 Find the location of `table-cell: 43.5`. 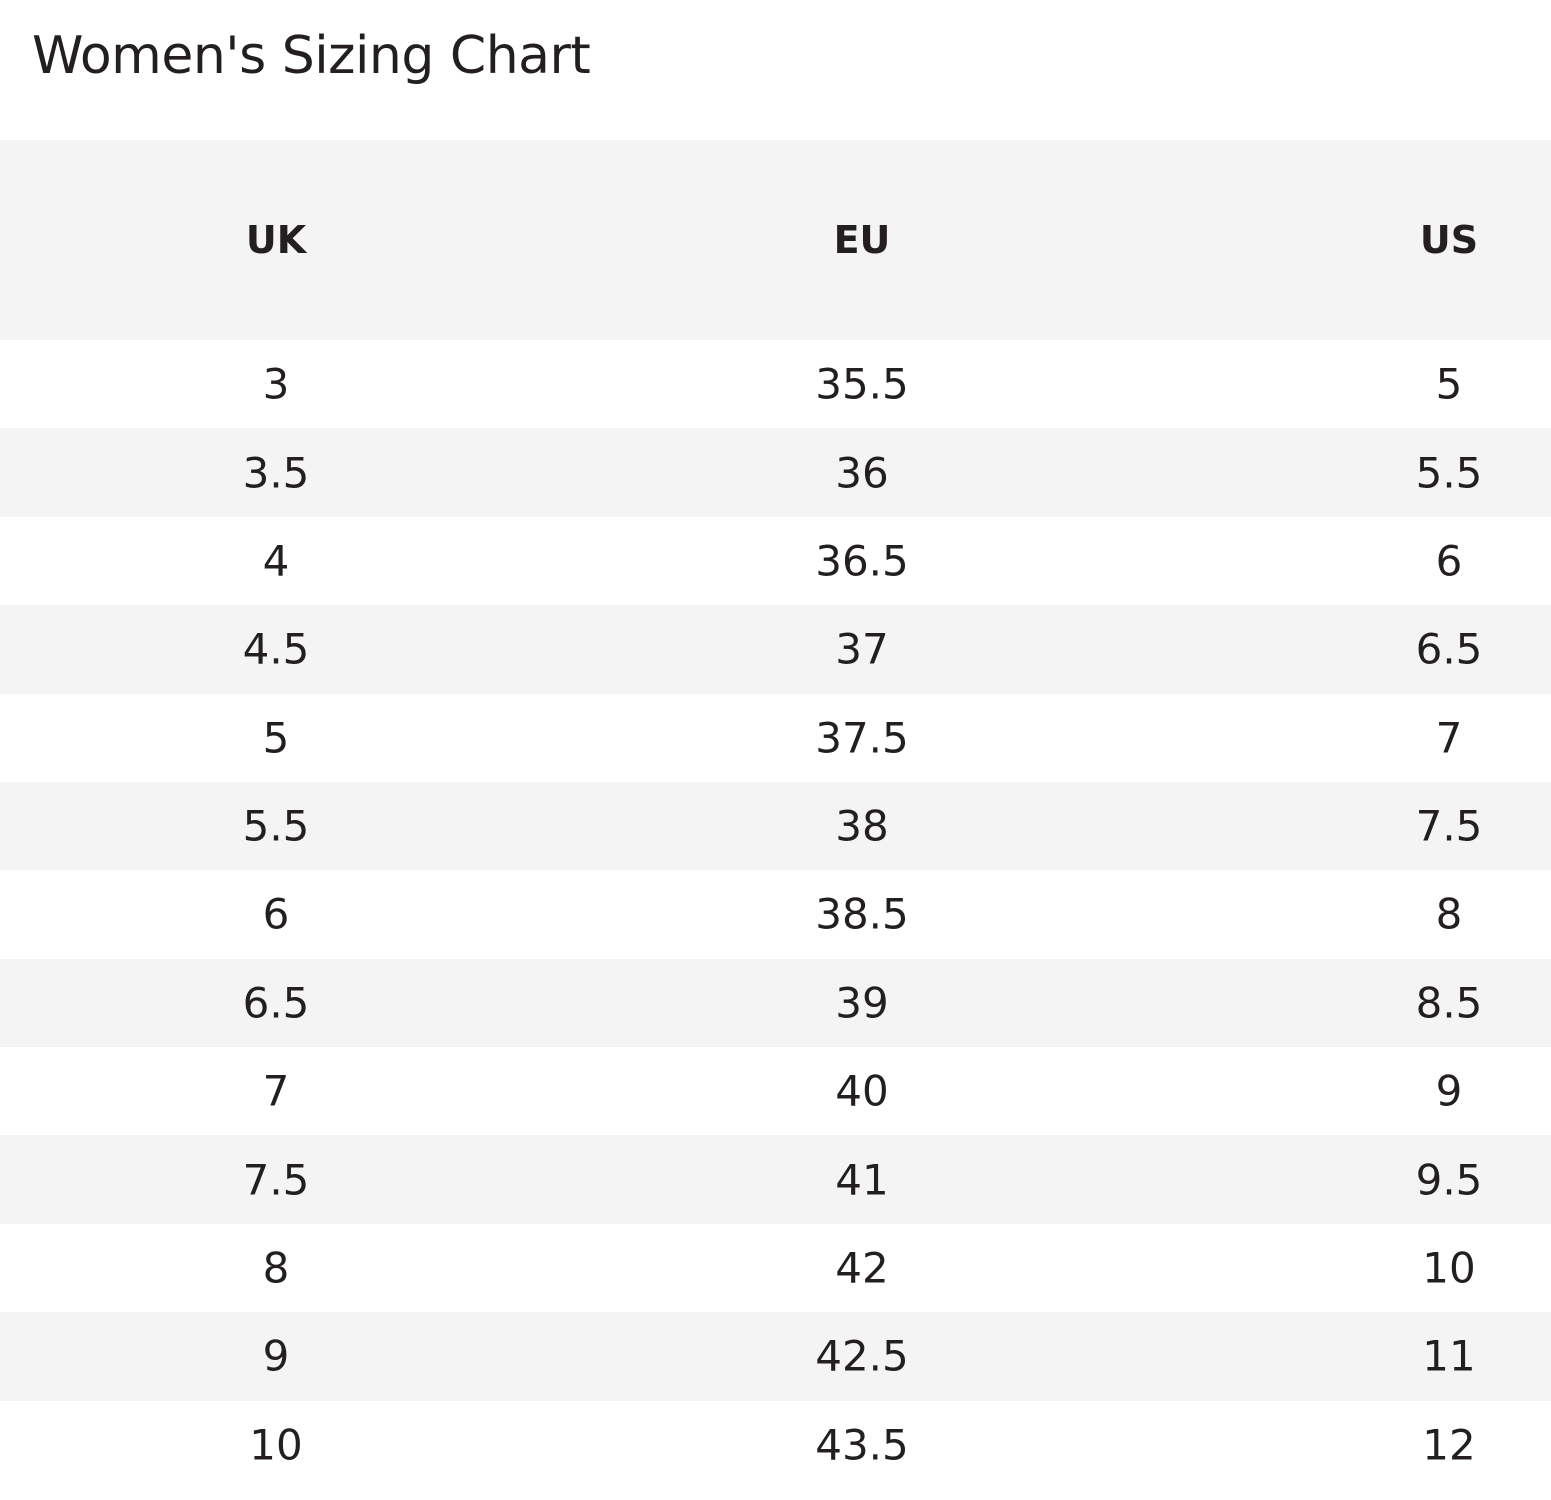

table-cell: 43.5 is located at coordinates (862, 1445).